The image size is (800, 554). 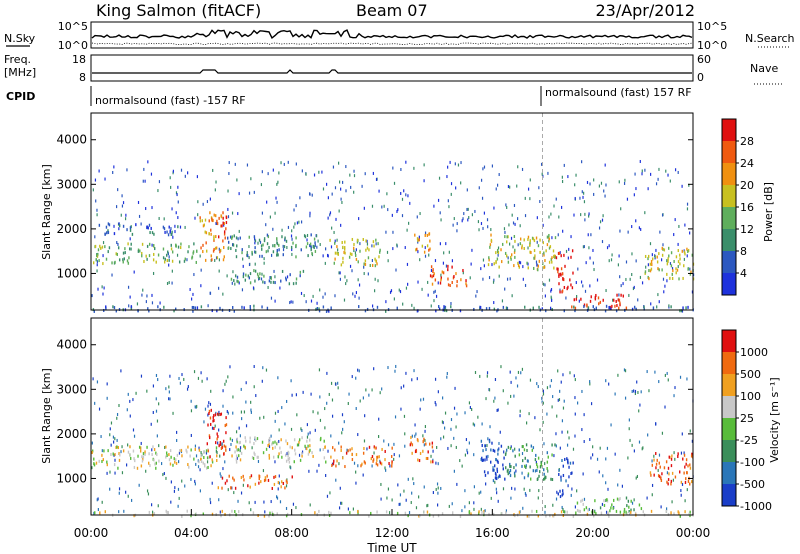 I want to click on y-tick-label: 2000, so click(x=71, y=434).